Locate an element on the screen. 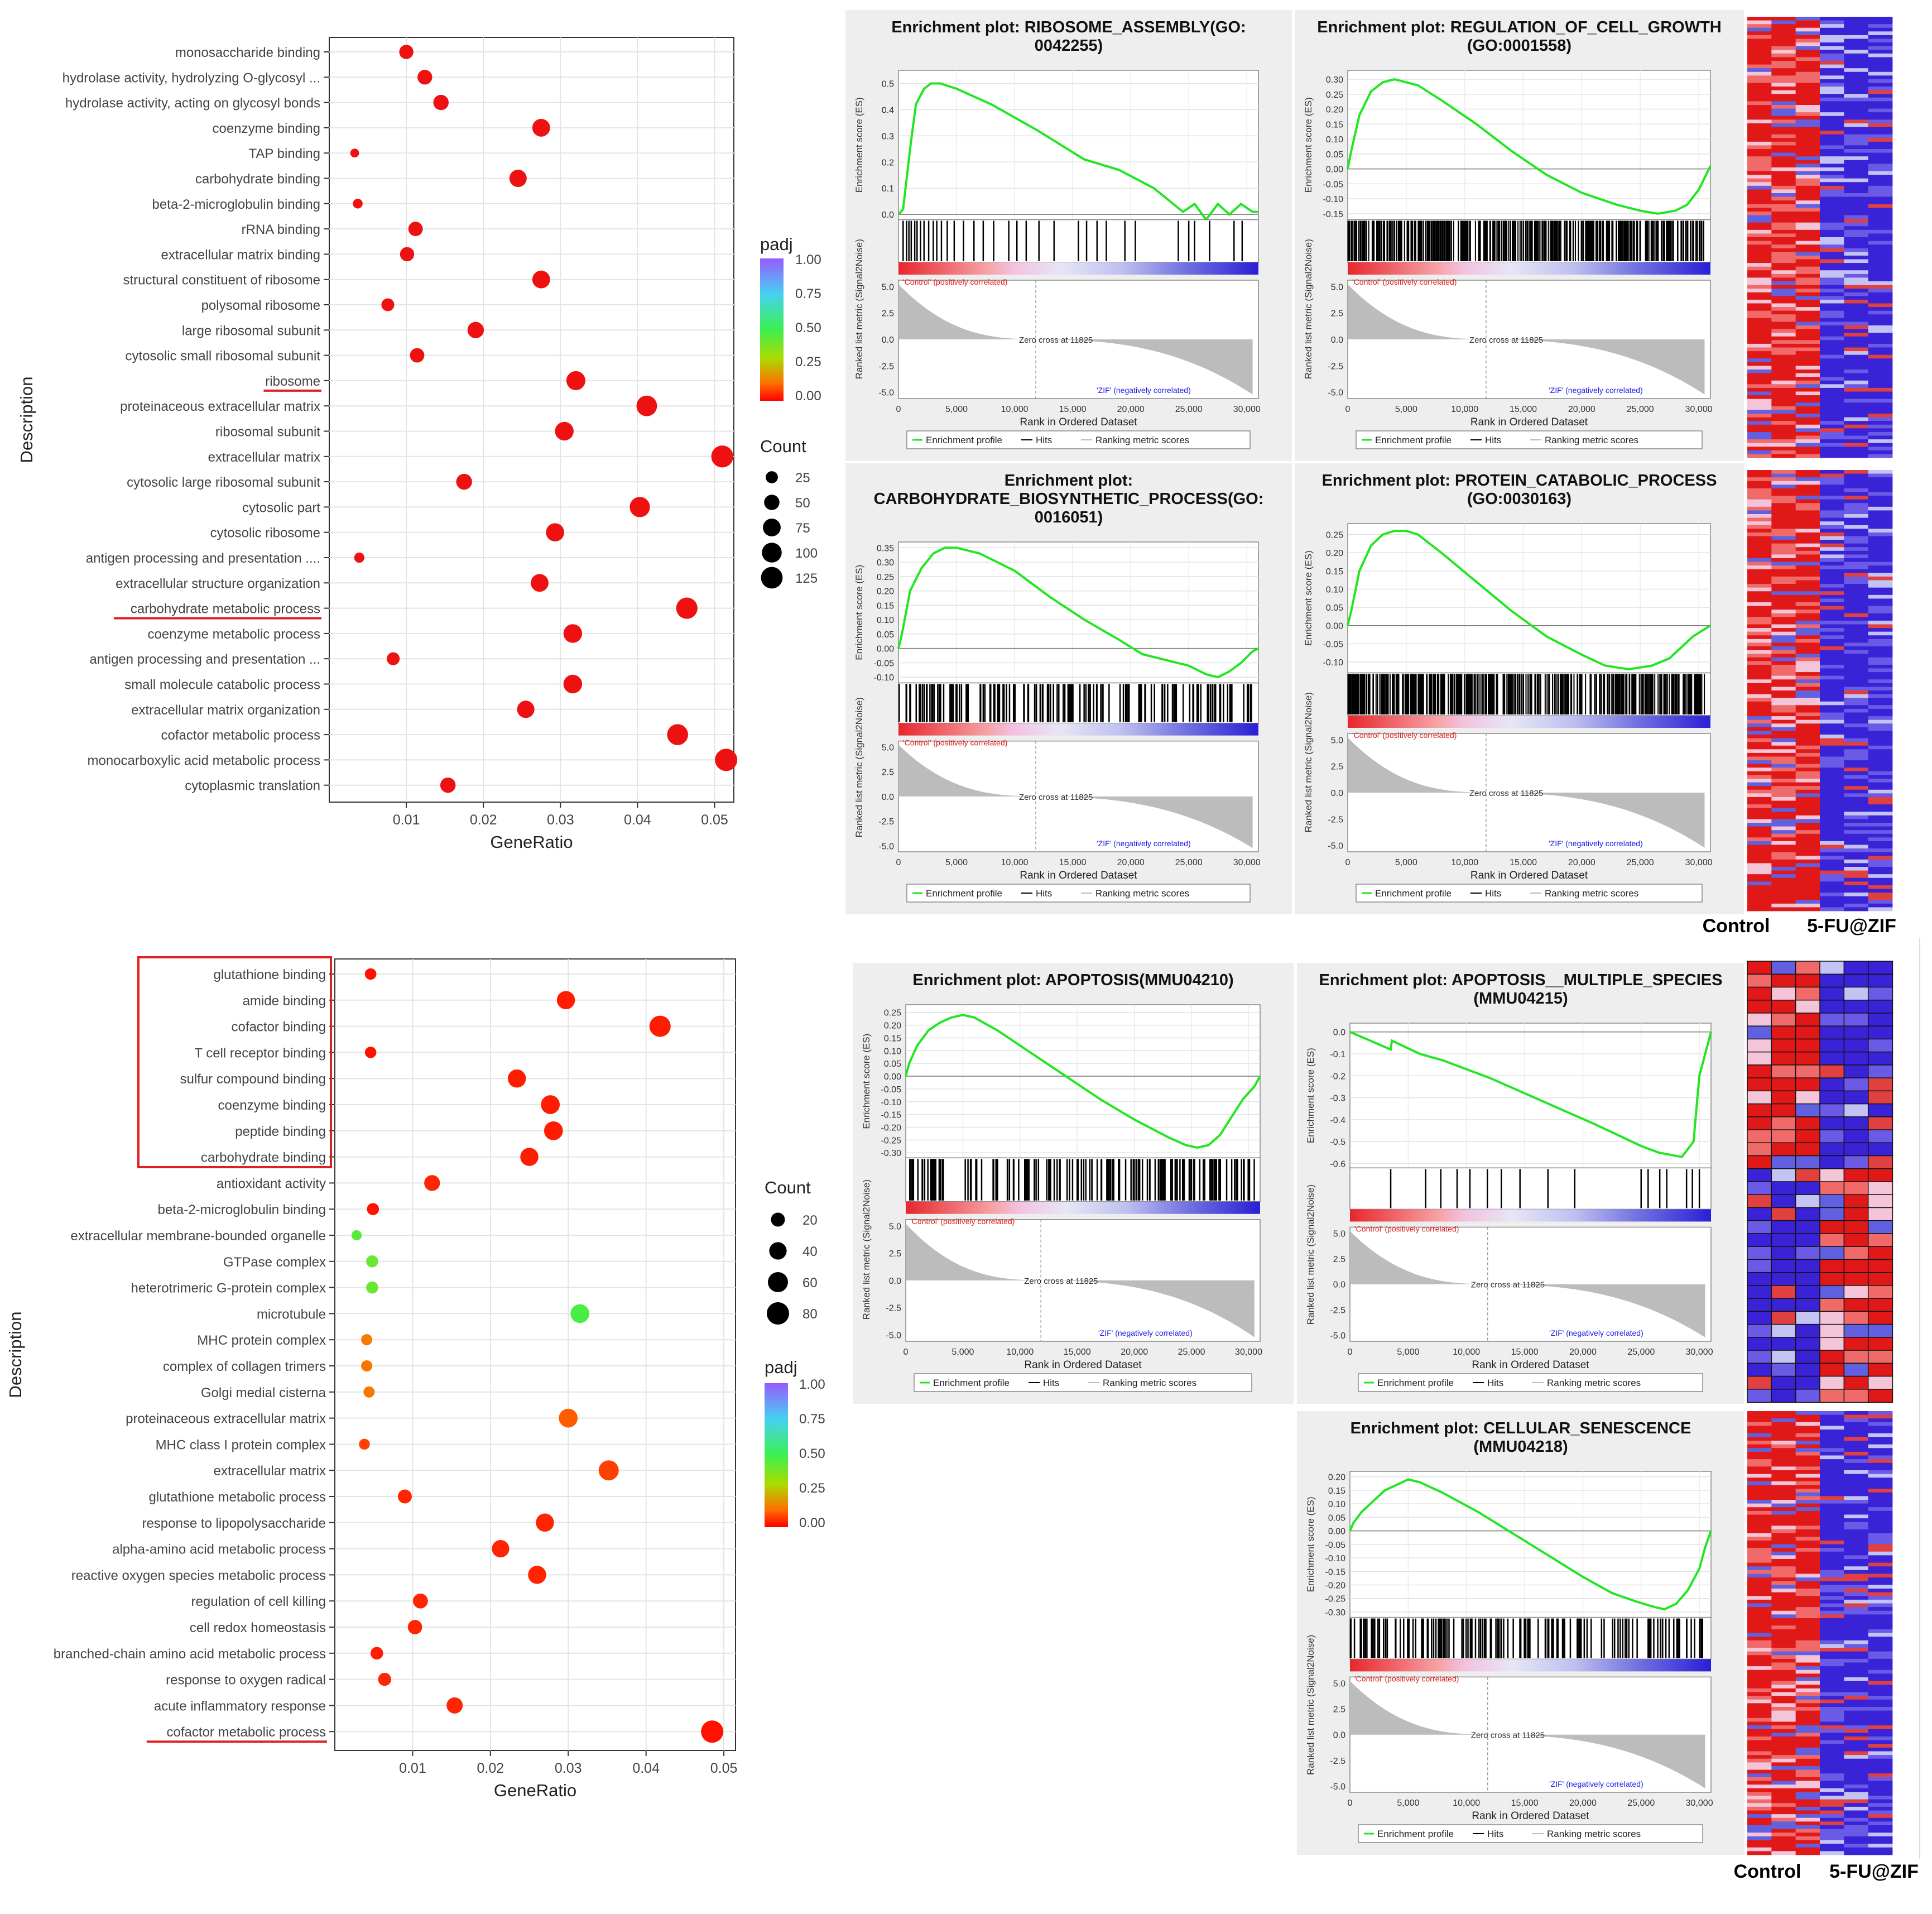  count-legend-label: 40 is located at coordinates (810, 1251).